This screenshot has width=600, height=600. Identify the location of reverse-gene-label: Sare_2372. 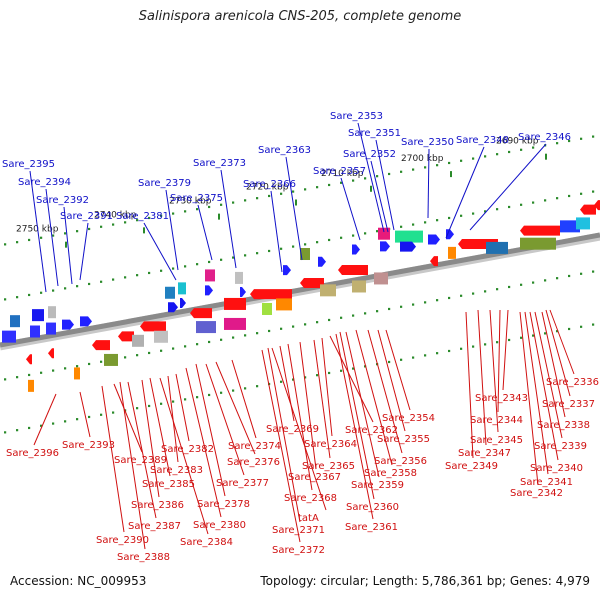
(298, 550).